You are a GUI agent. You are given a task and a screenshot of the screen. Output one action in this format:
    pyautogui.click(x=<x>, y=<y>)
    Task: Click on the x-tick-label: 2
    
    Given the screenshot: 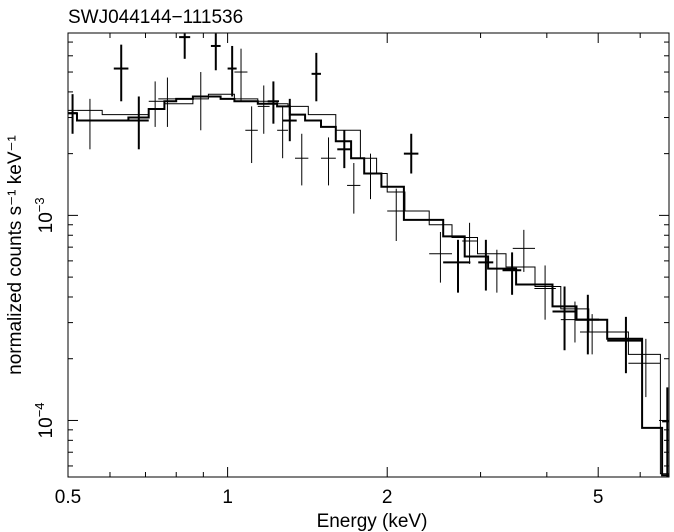 What is the action you would take?
    pyautogui.click(x=387, y=497)
    